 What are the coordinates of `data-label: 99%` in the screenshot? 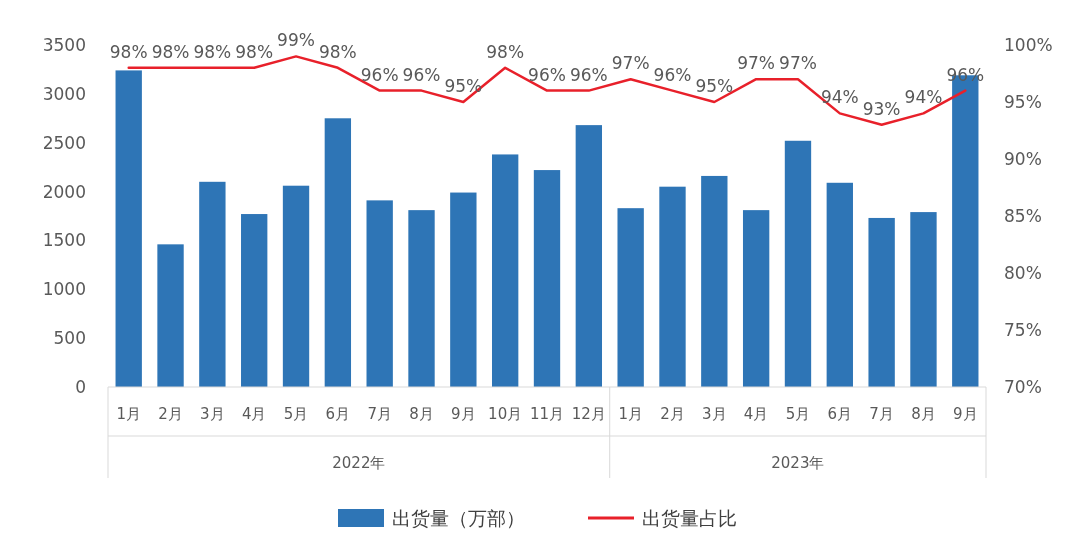 It's located at (296, 40).